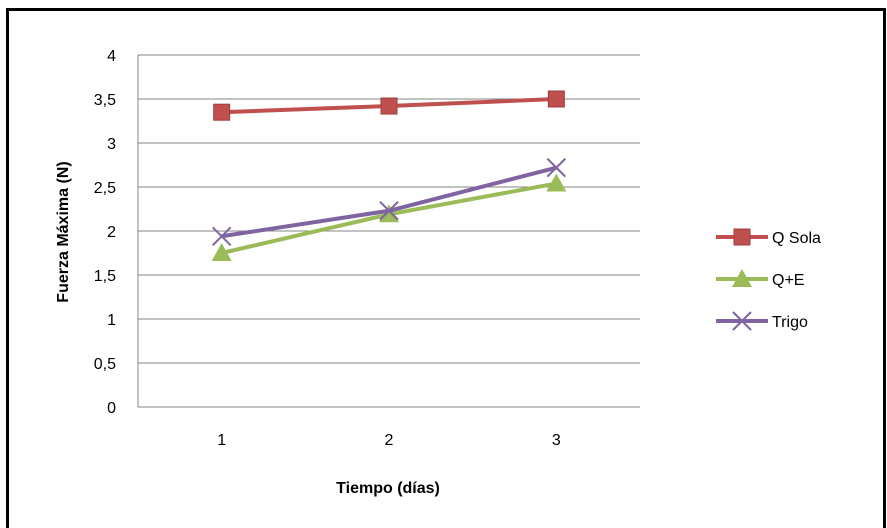 The image size is (887, 528). Describe the element at coordinates (111, 408) in the screenshot. I see `y-tick-label: 0` at that location.